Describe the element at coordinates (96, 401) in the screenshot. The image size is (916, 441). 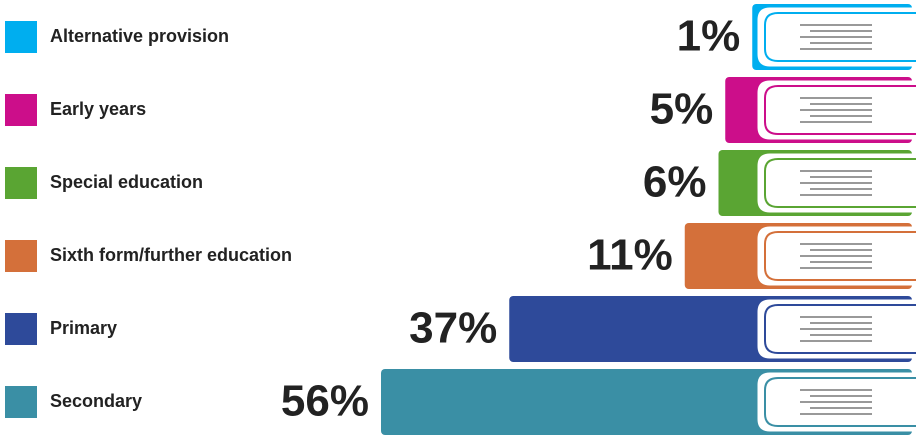
I see `category-label: Secondary` at that location.